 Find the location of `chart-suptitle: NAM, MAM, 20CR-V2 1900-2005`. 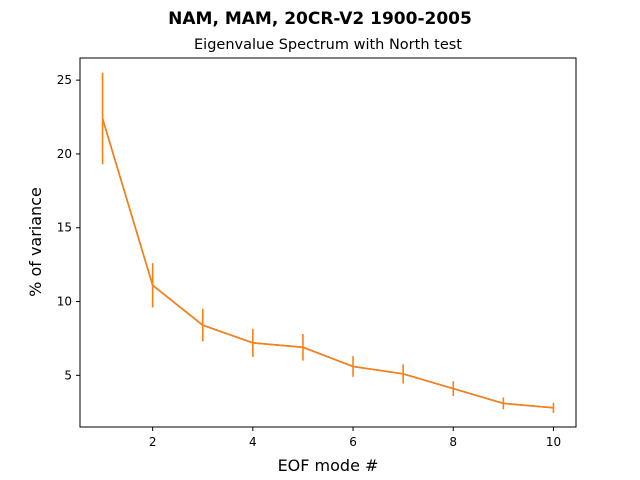

chart-suptitle: NAM, MAM, 20CR-V2 1900-2005 is located at coordinates (320, 19).